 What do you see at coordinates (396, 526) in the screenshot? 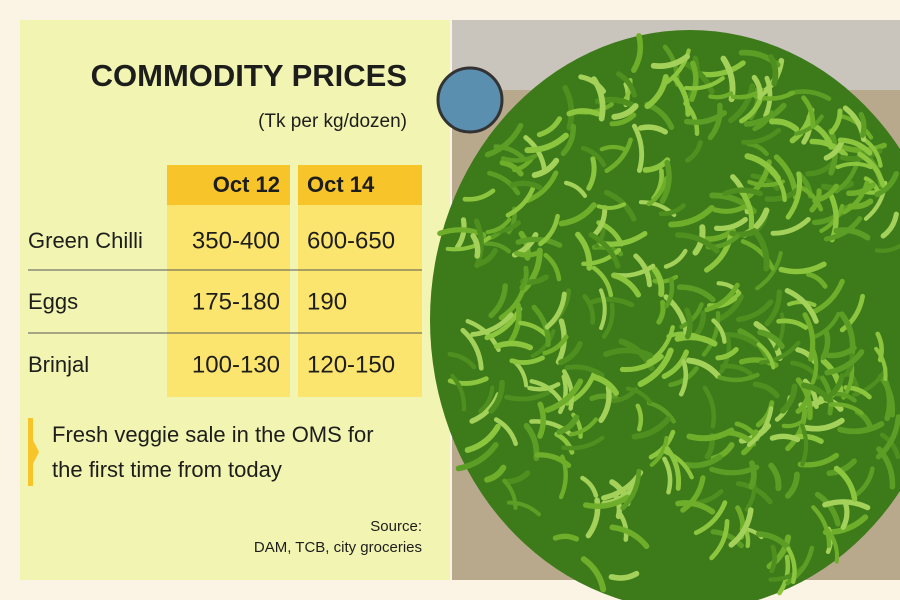
I see `source-line: Source:` at bounding box center [396, 526].